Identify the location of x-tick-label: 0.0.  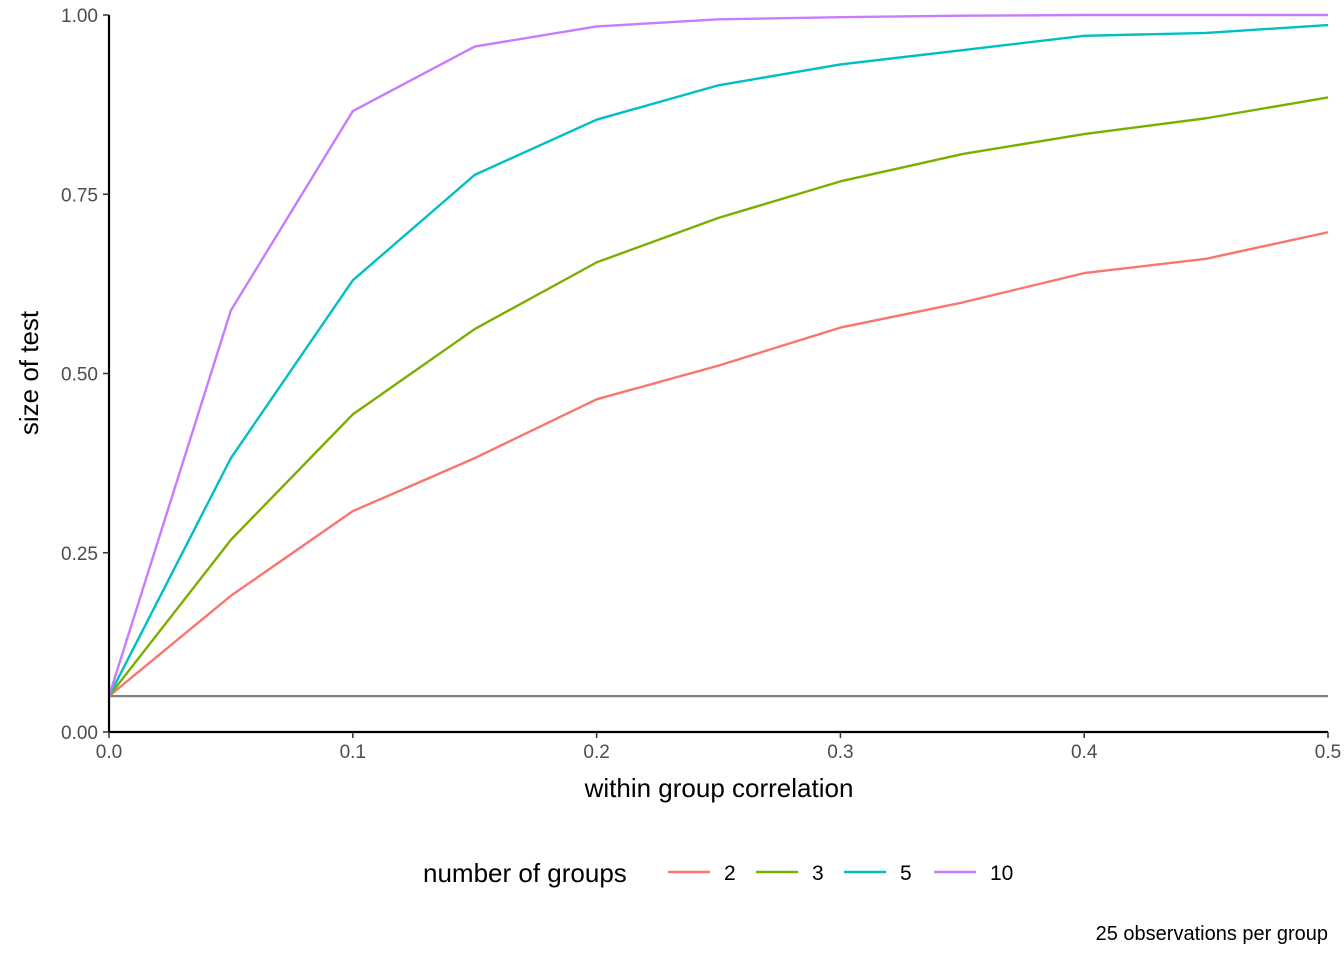
(109, 752).